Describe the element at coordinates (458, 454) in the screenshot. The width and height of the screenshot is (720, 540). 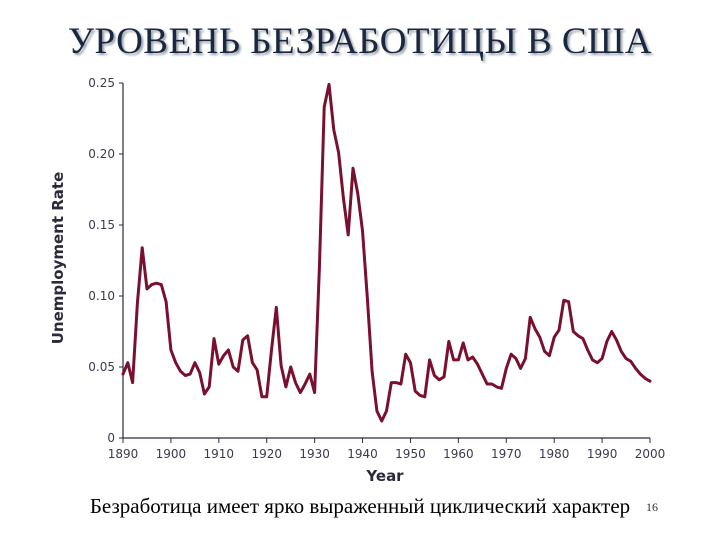
I see `x-tick-label: 1960` at that location.